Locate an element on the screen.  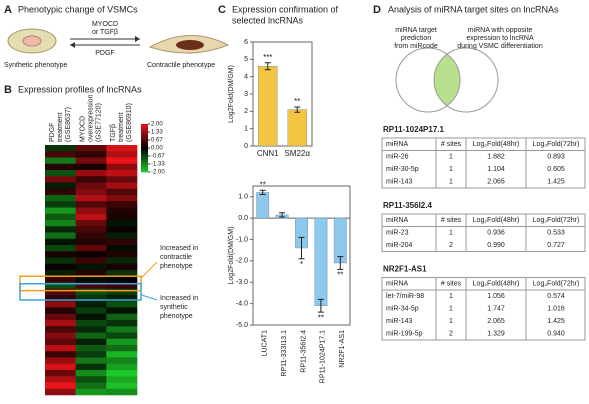
column-header: (GSE8637) is located at coordinates (68, 124).